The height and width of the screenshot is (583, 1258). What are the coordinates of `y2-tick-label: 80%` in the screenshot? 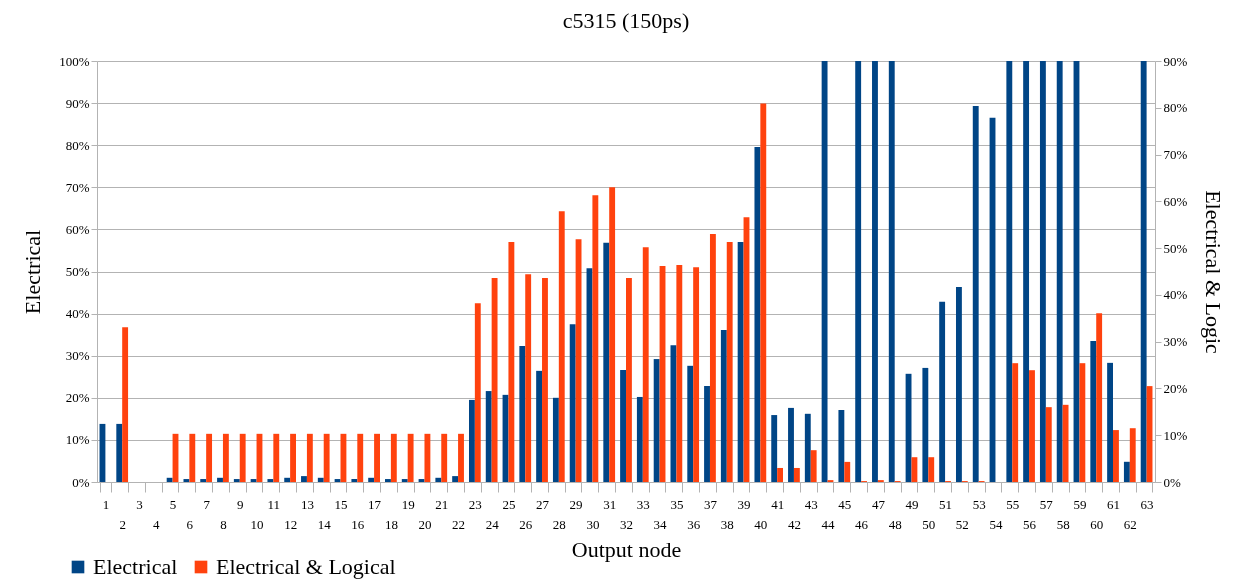 It's located at (1175, 108).